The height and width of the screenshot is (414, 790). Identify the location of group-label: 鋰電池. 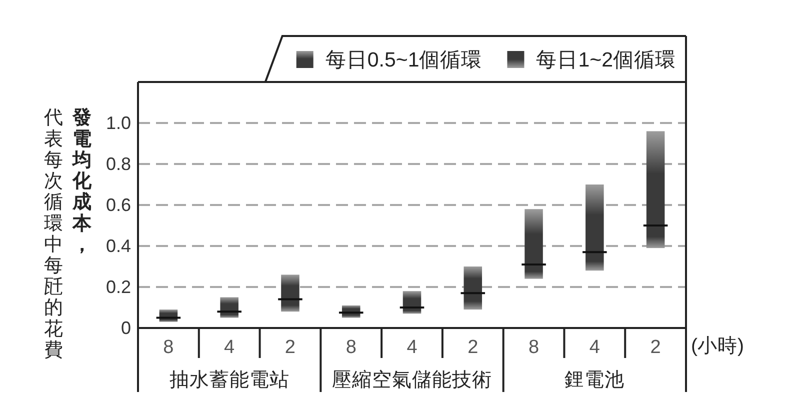
(594, 380).